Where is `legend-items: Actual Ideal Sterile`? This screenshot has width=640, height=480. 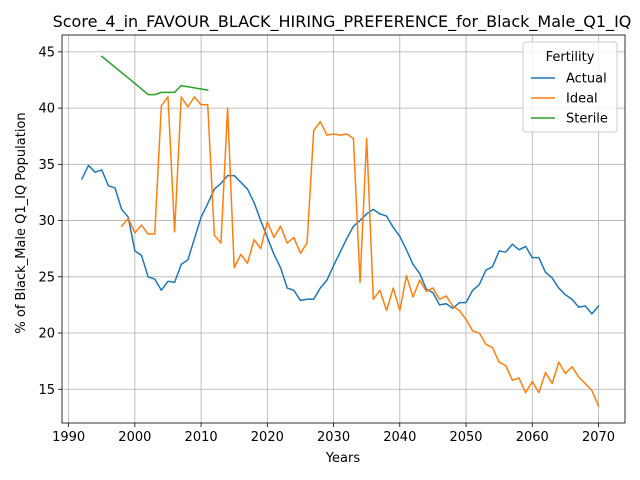
legend-items: Actual Ideal Sterile is located at coordinates (569, 99).